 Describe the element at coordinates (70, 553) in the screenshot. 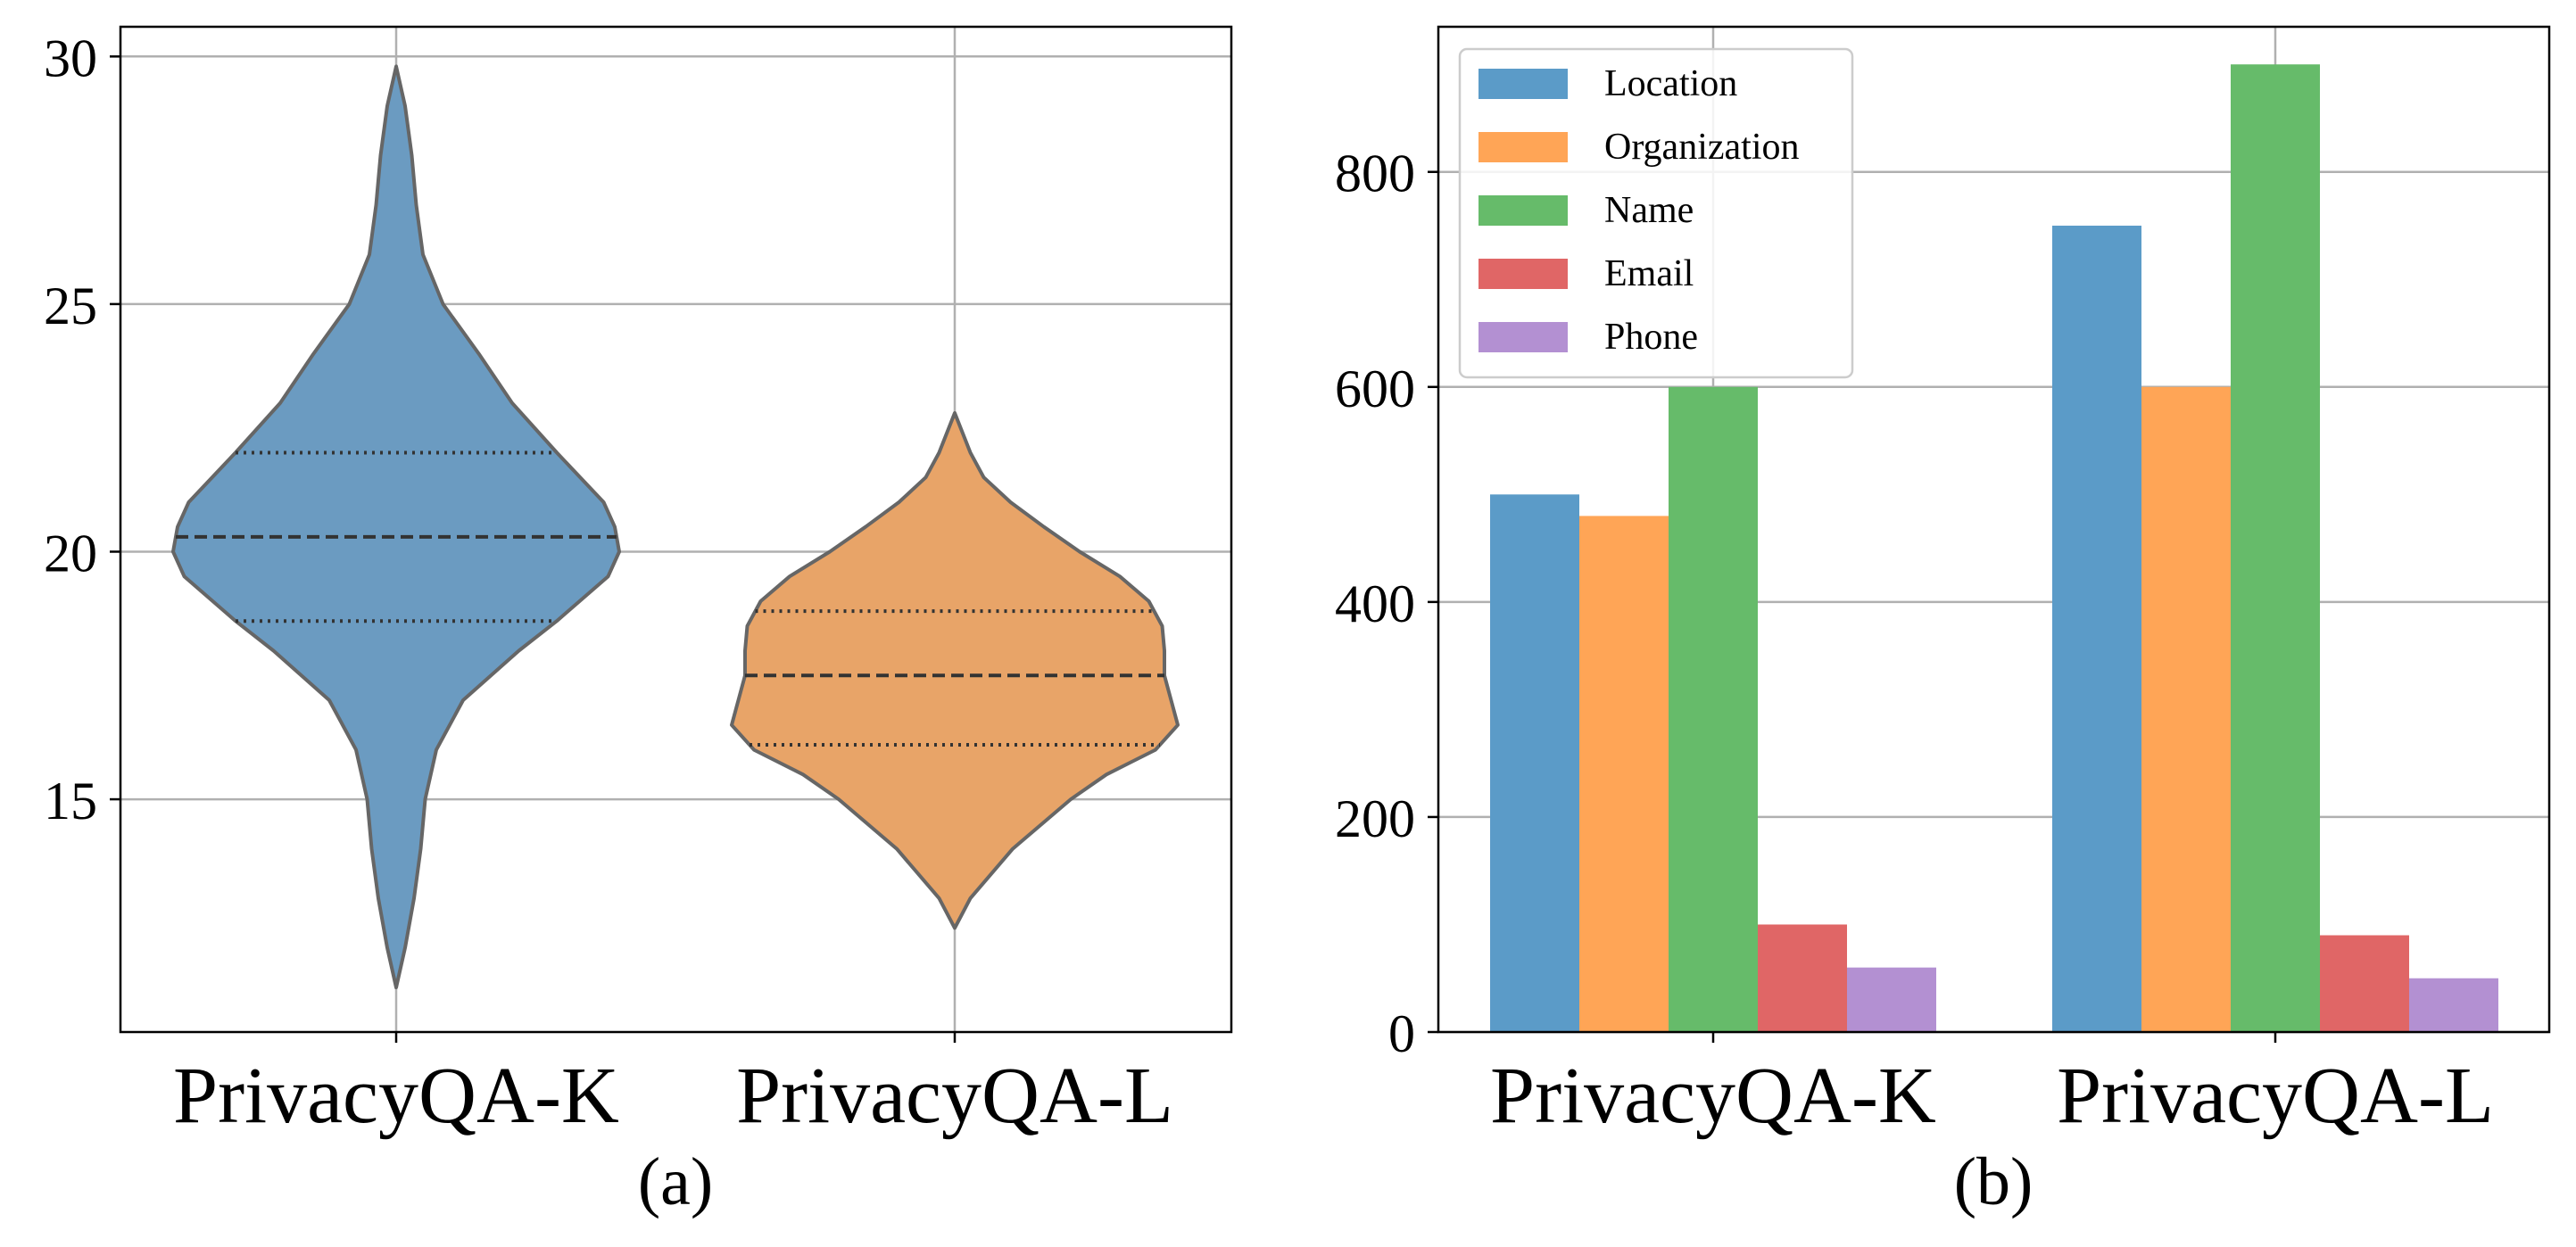

I see `y-tick-label: 20` at that location.